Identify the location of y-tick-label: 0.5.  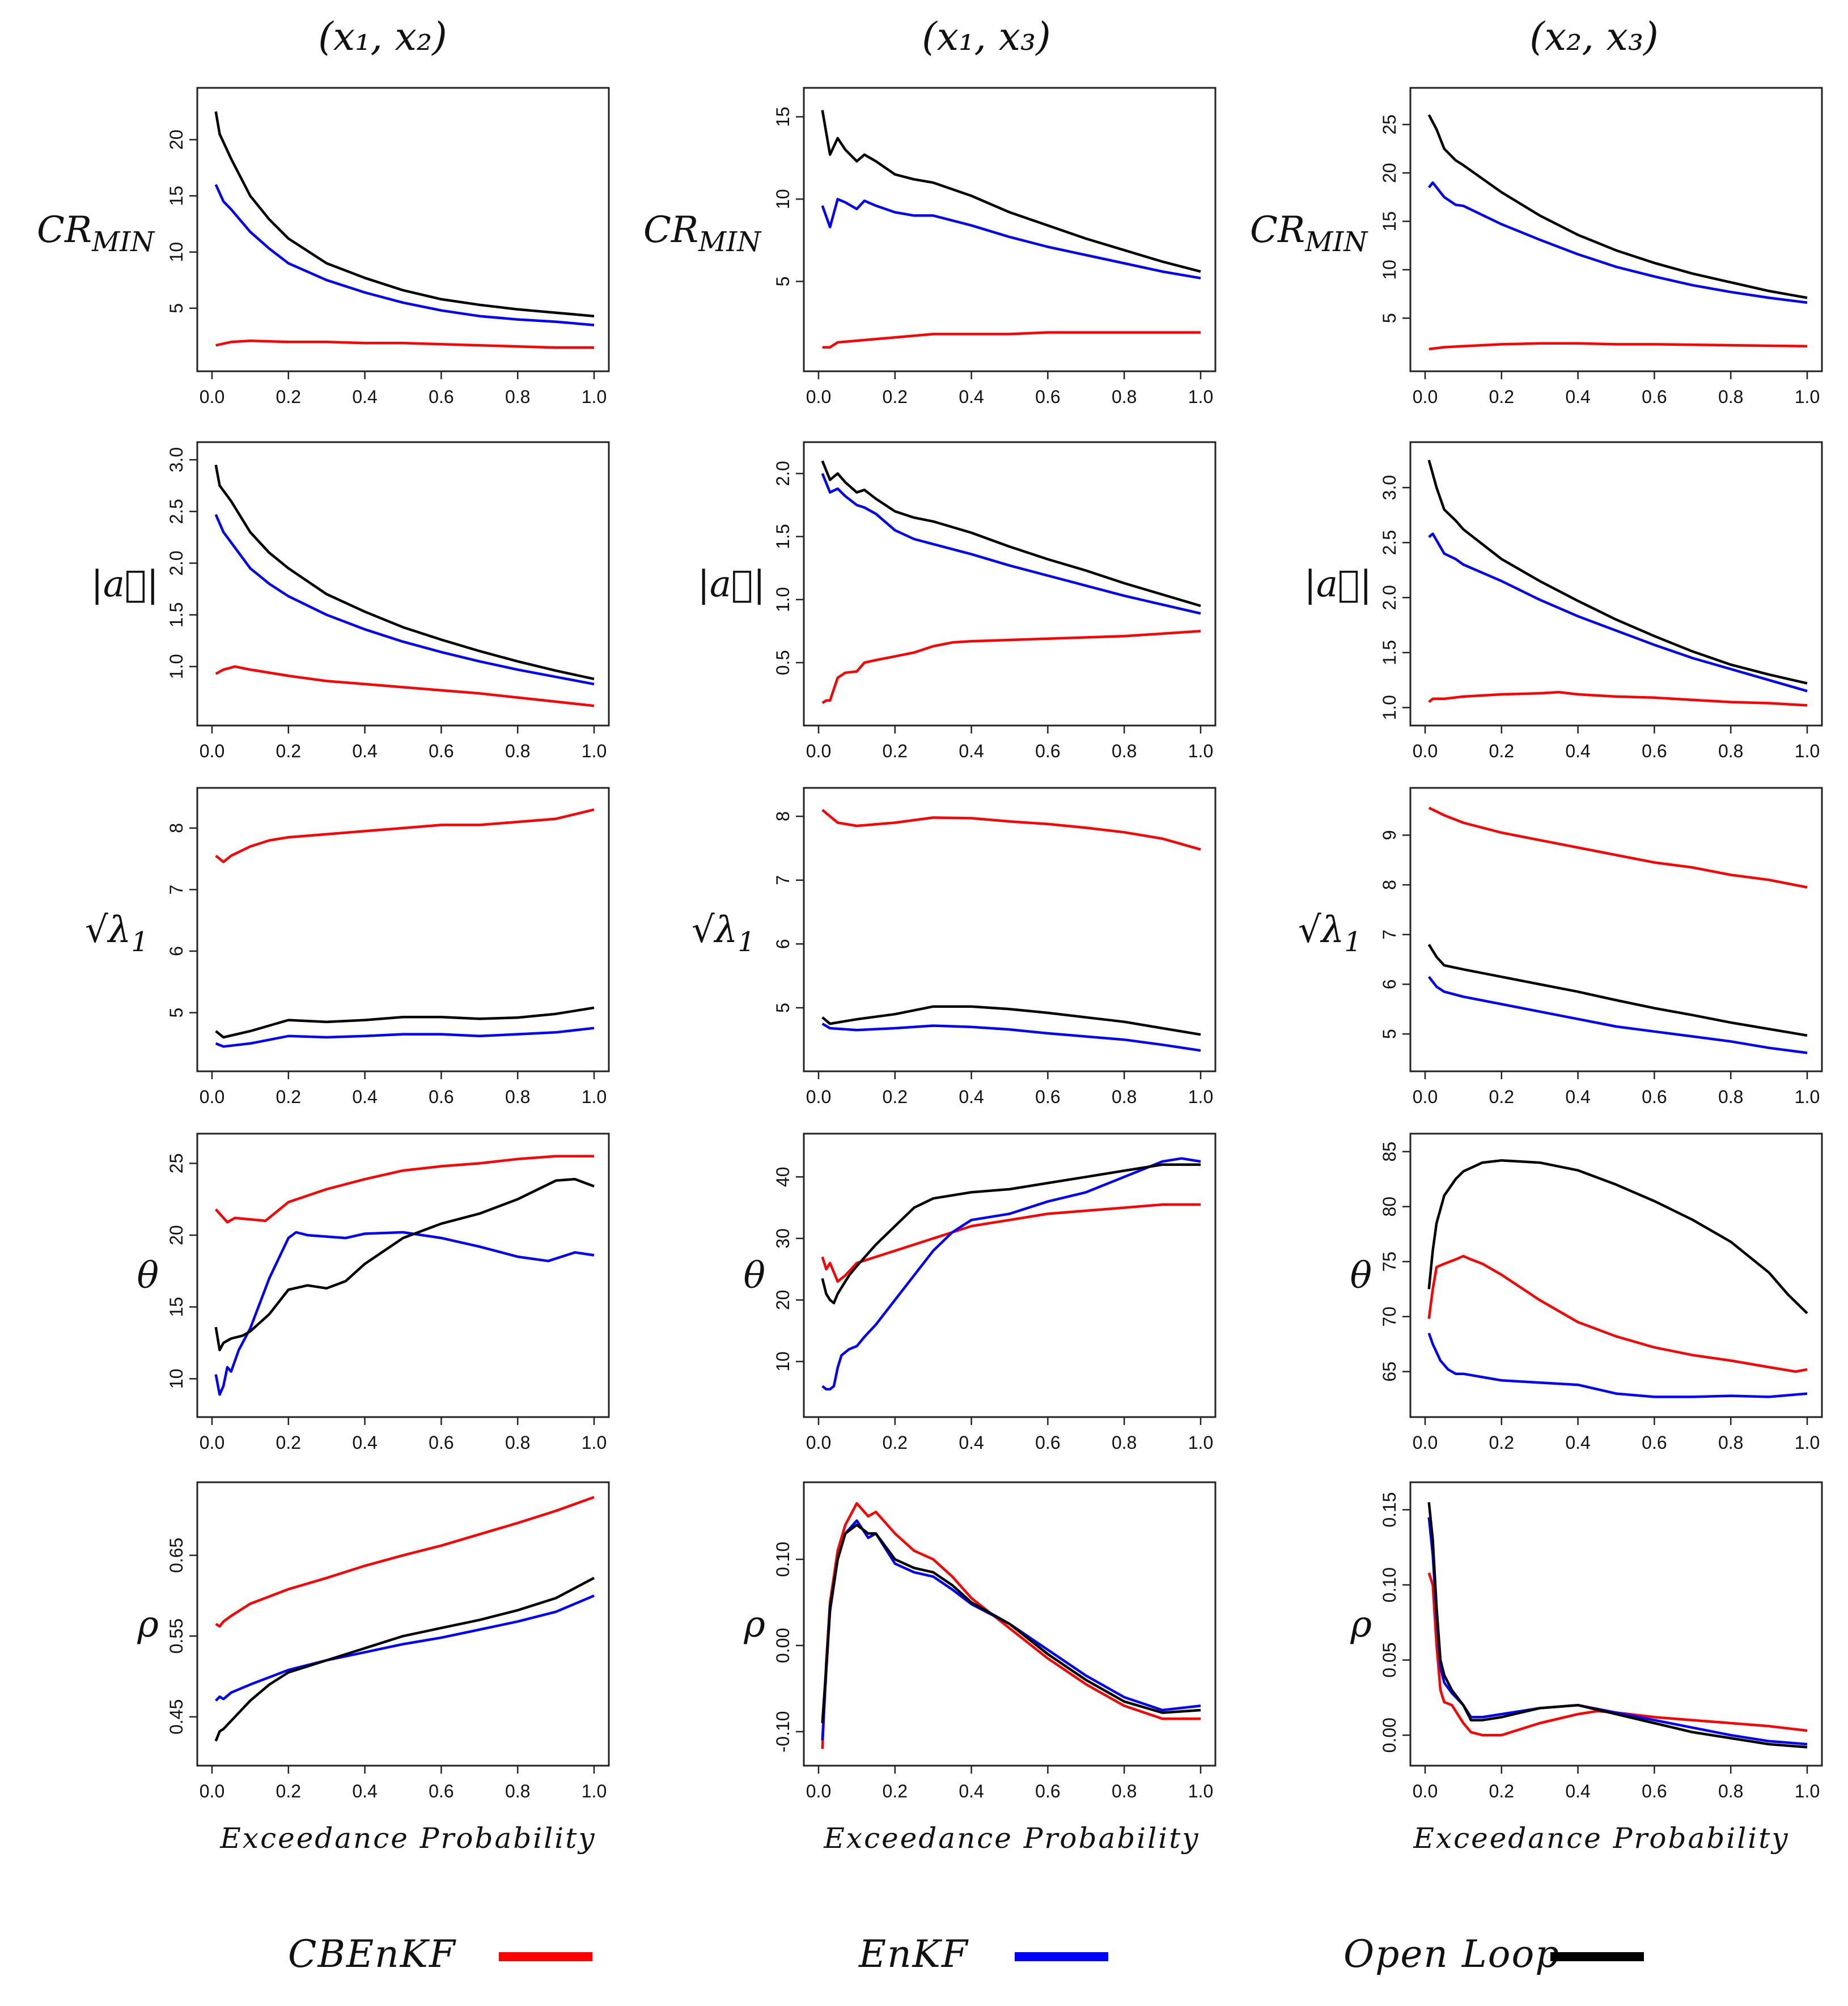
(783, 662).